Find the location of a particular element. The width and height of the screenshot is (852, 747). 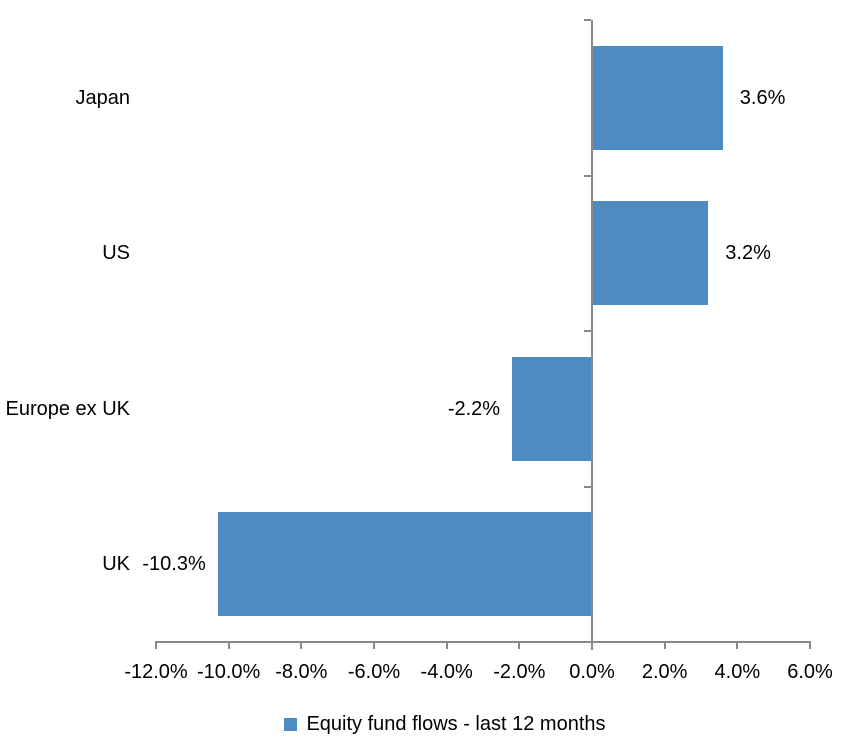

x-axis-tick-label: 0.0% is located at coordinates (592, 672).